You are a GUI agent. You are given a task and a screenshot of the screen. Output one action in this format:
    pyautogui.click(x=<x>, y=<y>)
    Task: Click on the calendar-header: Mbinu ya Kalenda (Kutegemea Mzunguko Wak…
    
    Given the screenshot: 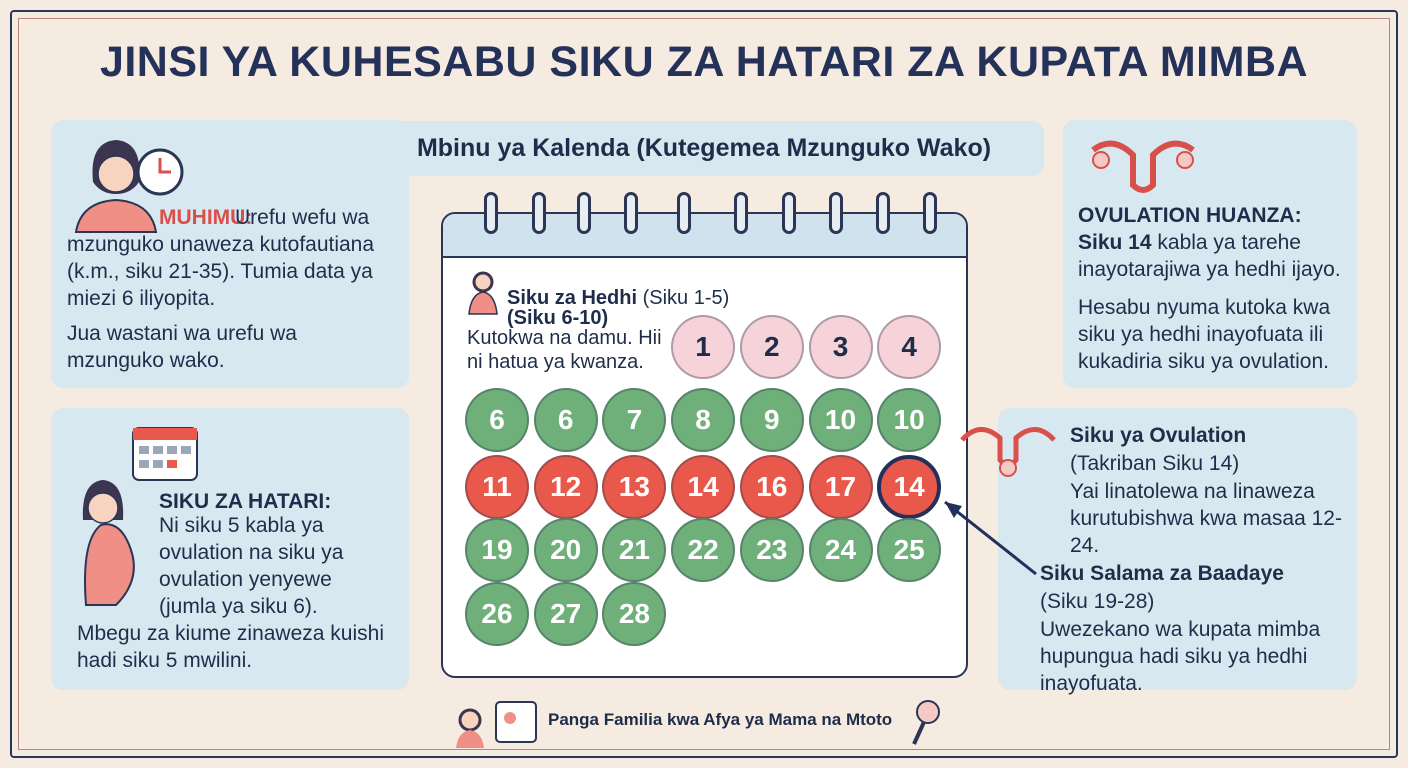 What is the action you would take?
    pyautogui.click(x=704, y=148)
    